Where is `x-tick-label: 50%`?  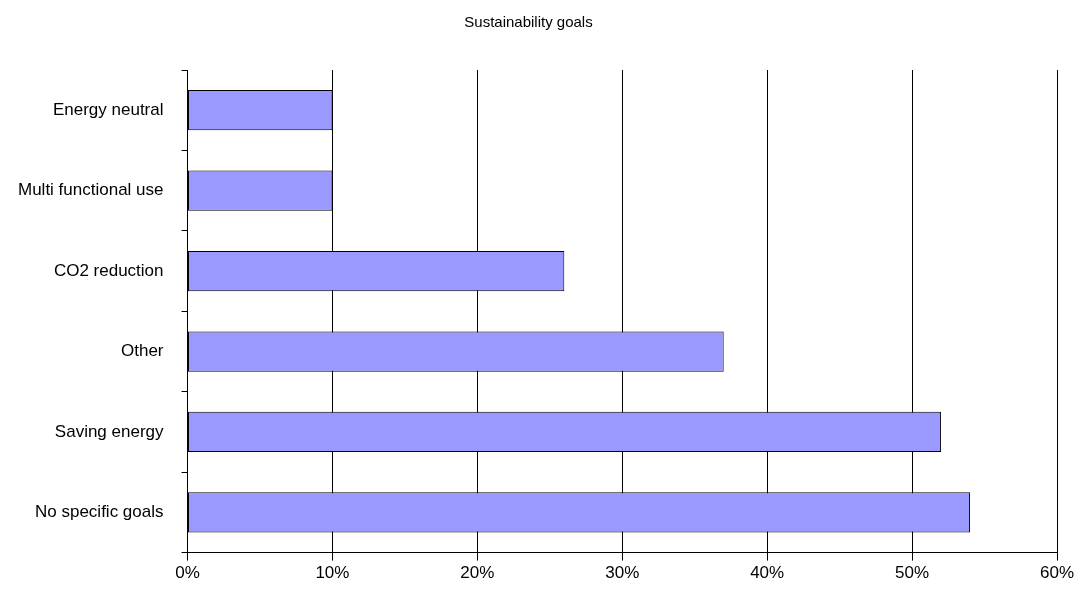 x-tick-label: 50% is located at coordinates (912, 573).